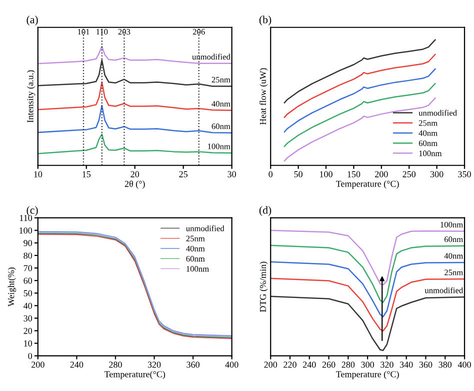 This screenshot has height=391, width=474. What do you see at coordinates (28, 318) in the screenshot?
I see `y-tick-label: 30` at bounding box center [28, 318].